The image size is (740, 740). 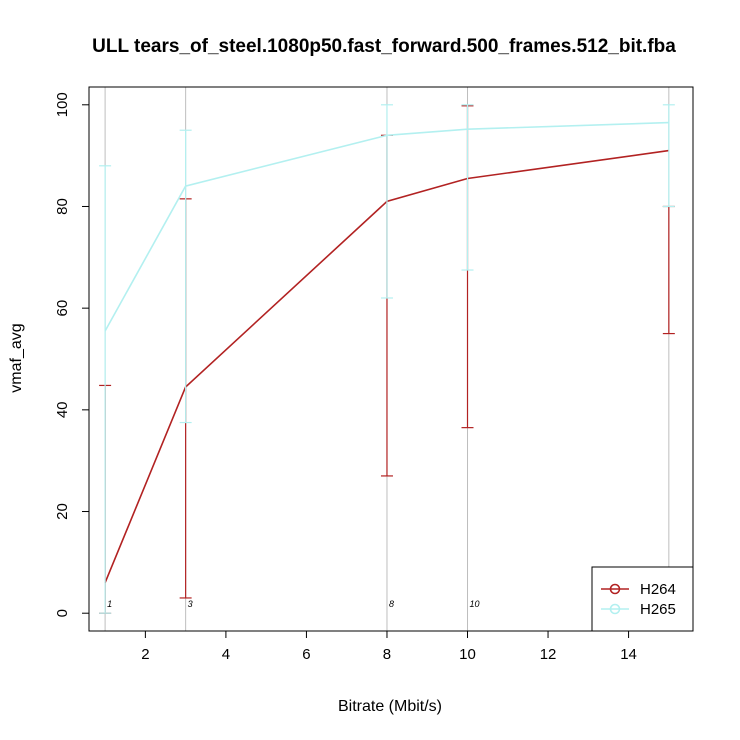 I want to click on x-tick-label-12: 12, so click(x=548, y=654).